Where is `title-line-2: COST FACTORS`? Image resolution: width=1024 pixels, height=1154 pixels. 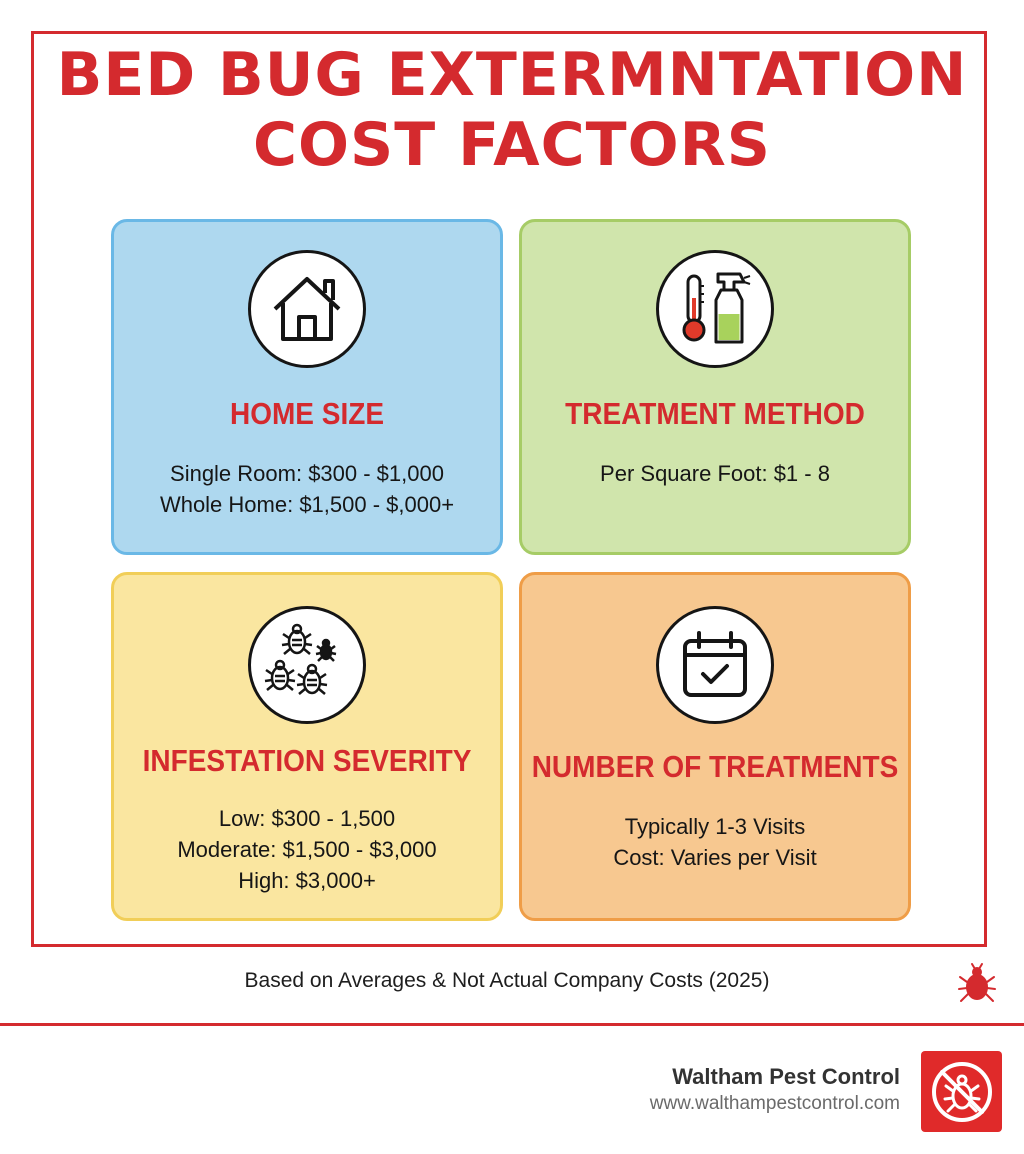
title-line-2: COST FACTORS is located at coordinates (512, 145).